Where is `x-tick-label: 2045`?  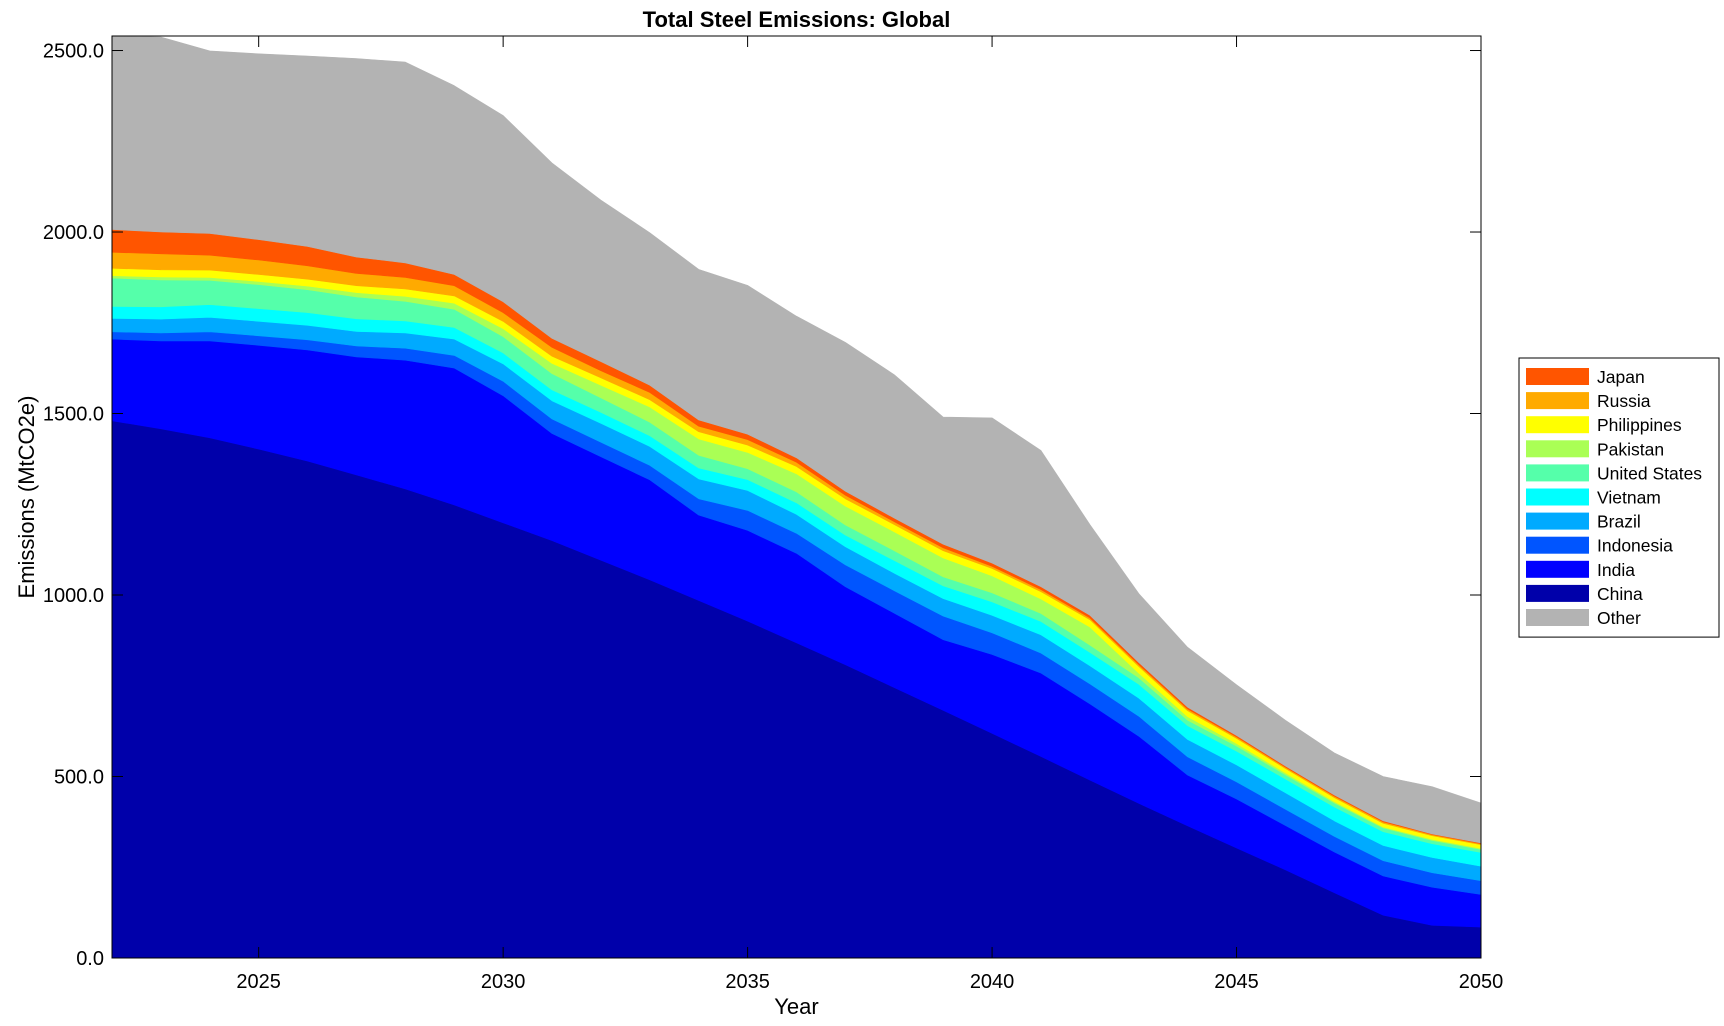 x-tick-label: 2045 is located at coordinates (1236, 982).